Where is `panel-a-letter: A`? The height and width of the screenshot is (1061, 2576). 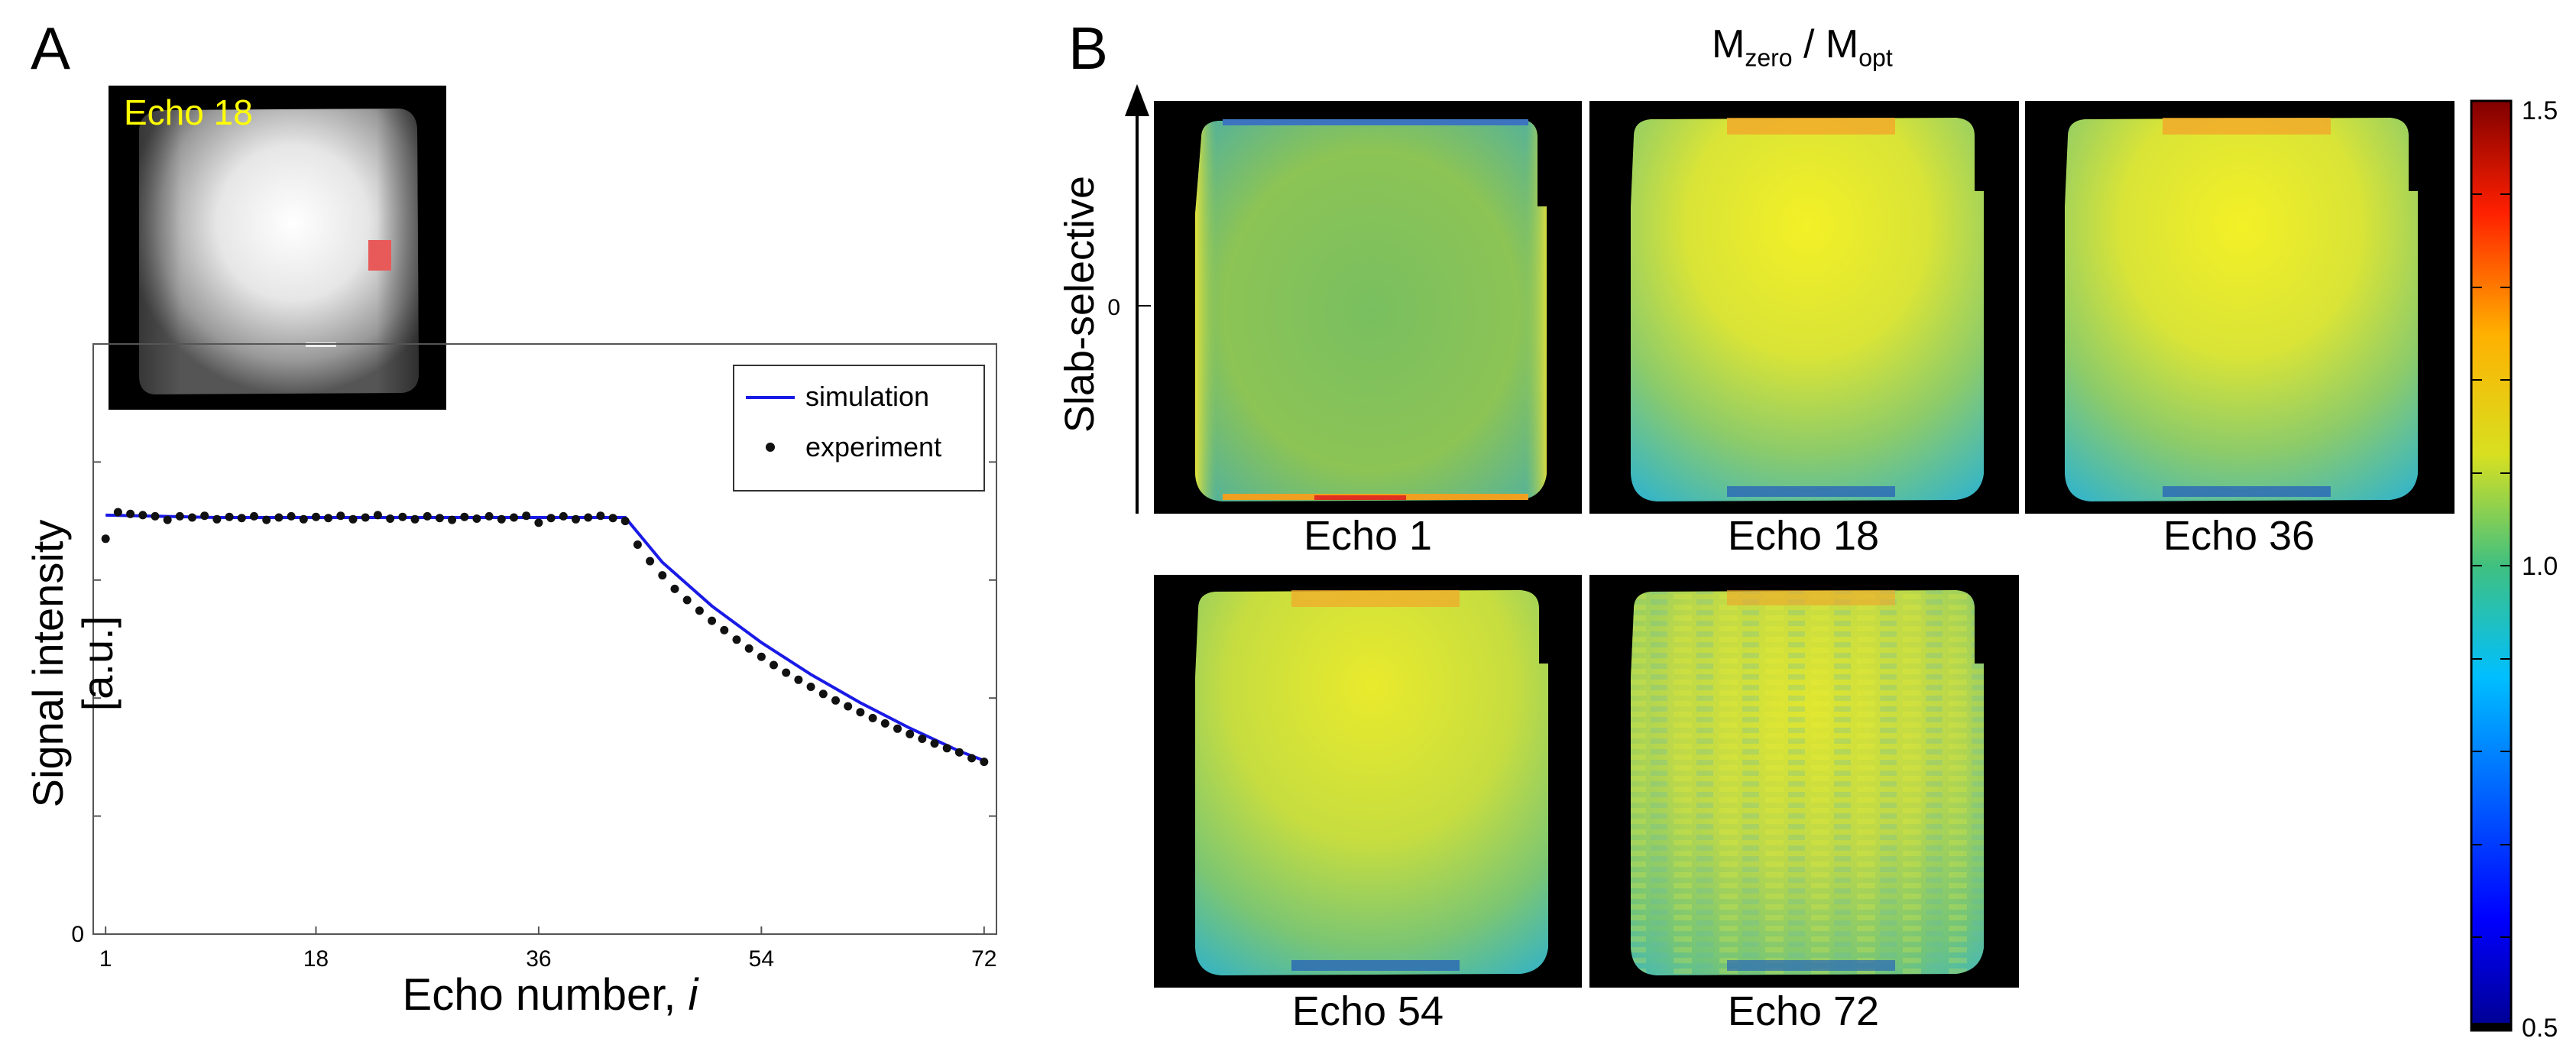
panel-a-letter: A is located at coordinates (51, 48).